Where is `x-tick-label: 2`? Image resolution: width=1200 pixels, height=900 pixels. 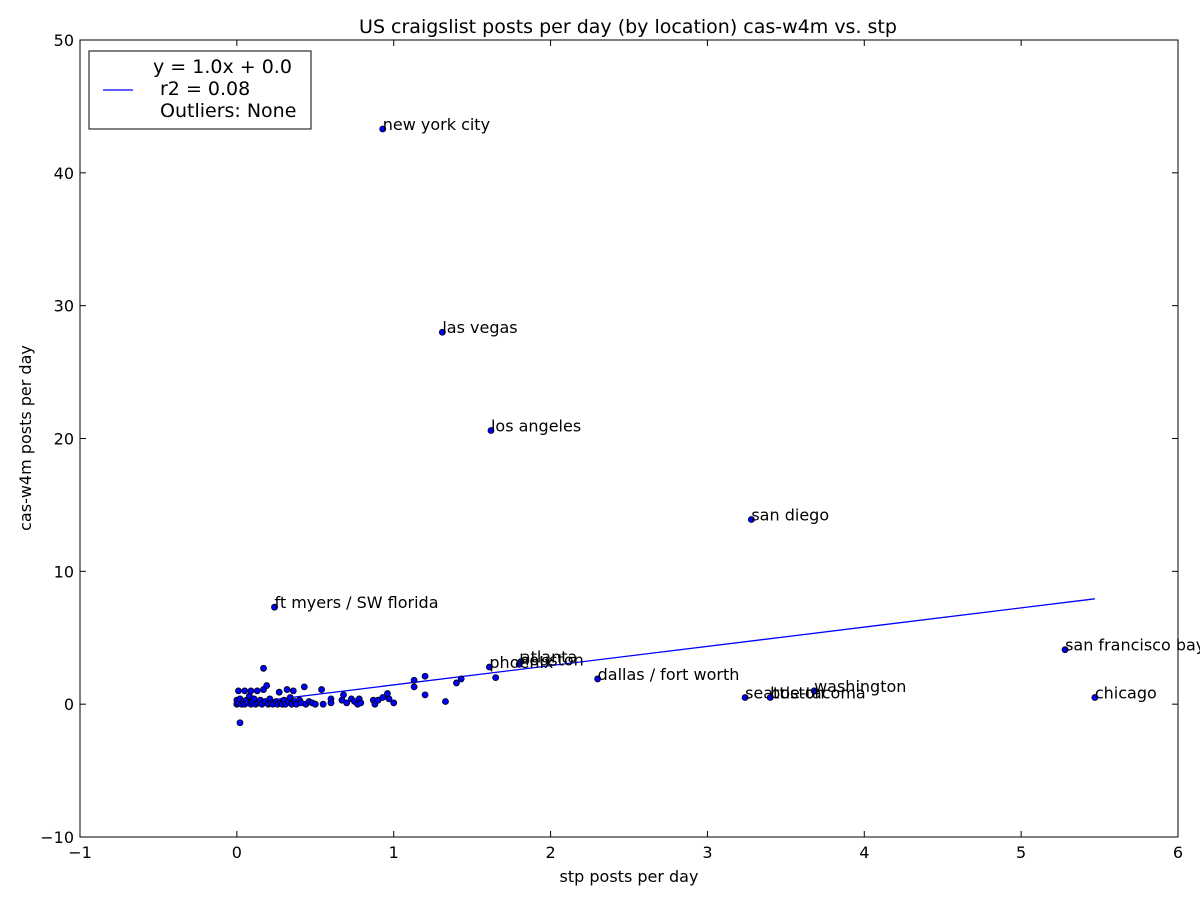 x-tick-label: 2 is located at coordinates (550, 852).